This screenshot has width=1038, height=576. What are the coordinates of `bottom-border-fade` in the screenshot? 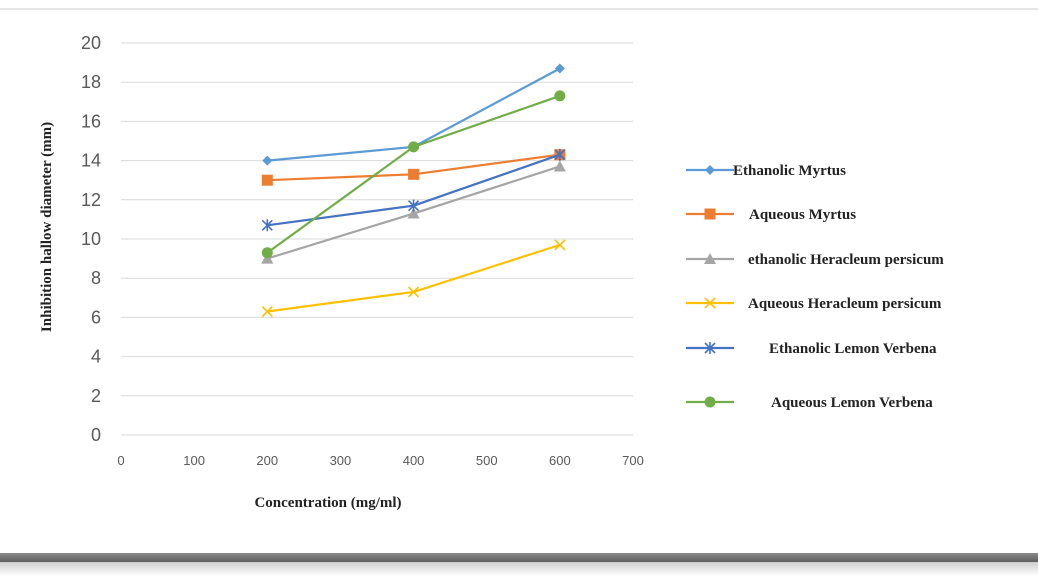 It's located at (519, 569).